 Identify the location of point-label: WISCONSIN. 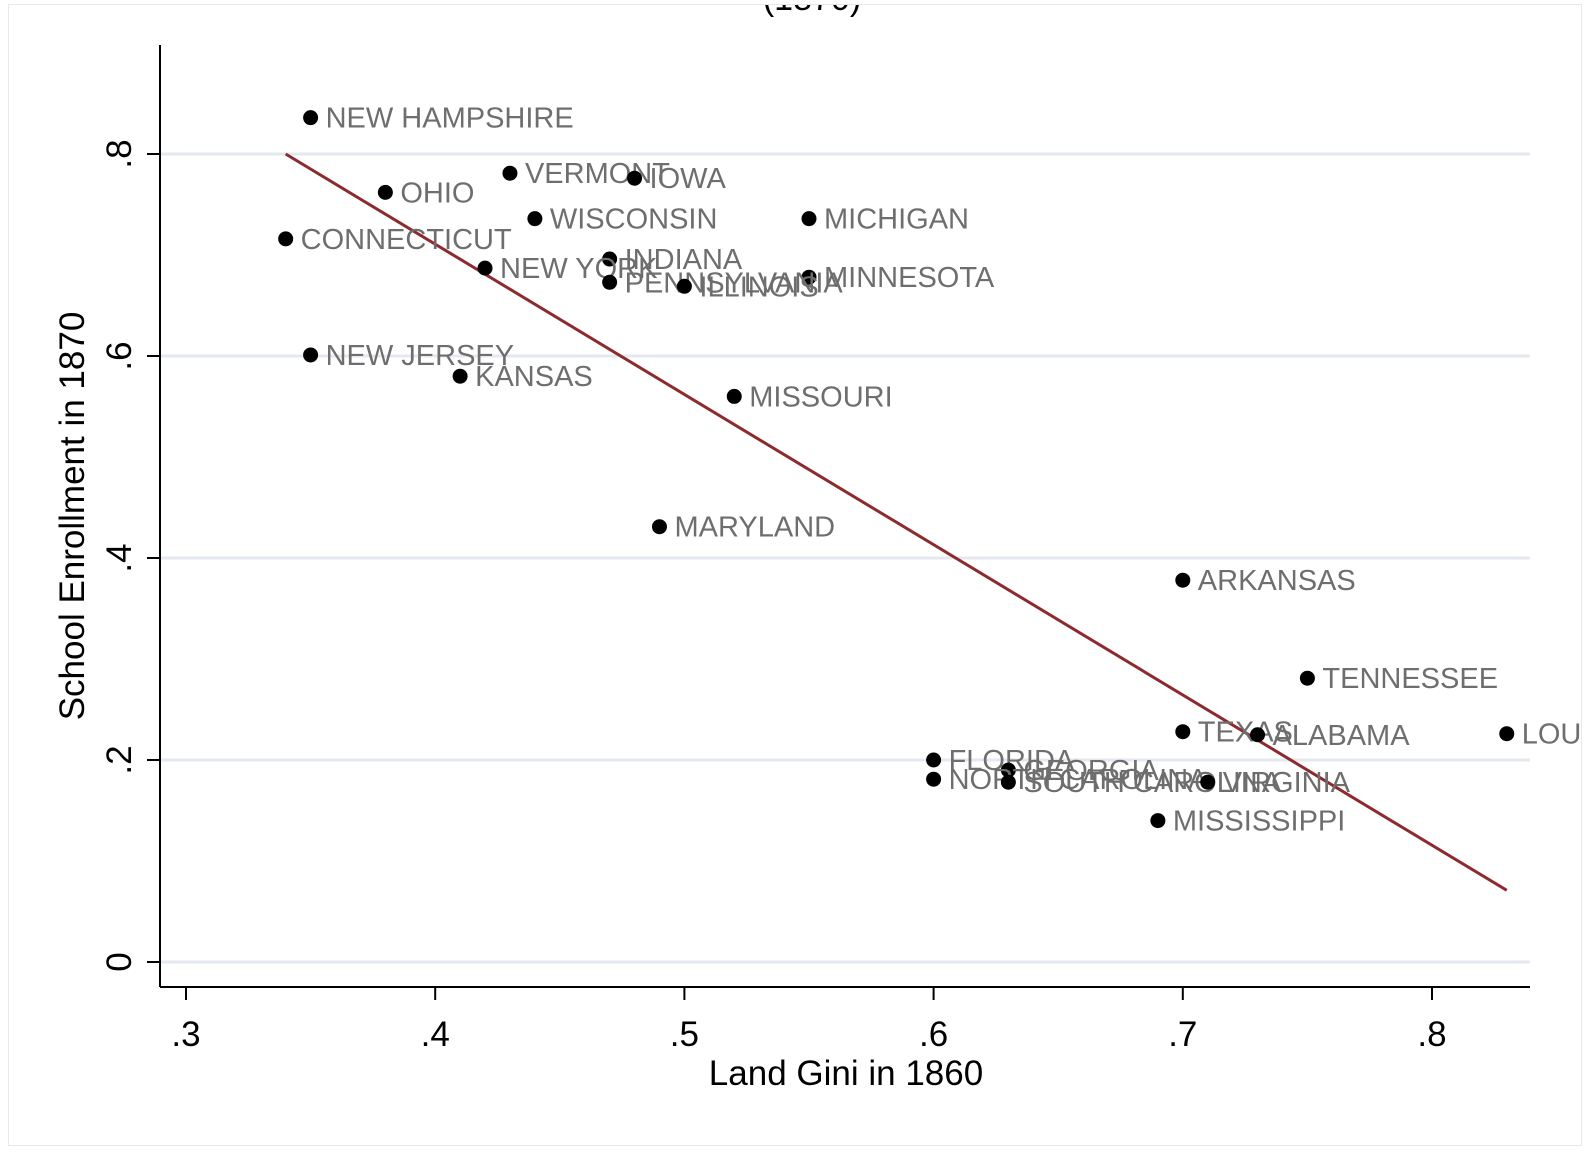
(634, 220).